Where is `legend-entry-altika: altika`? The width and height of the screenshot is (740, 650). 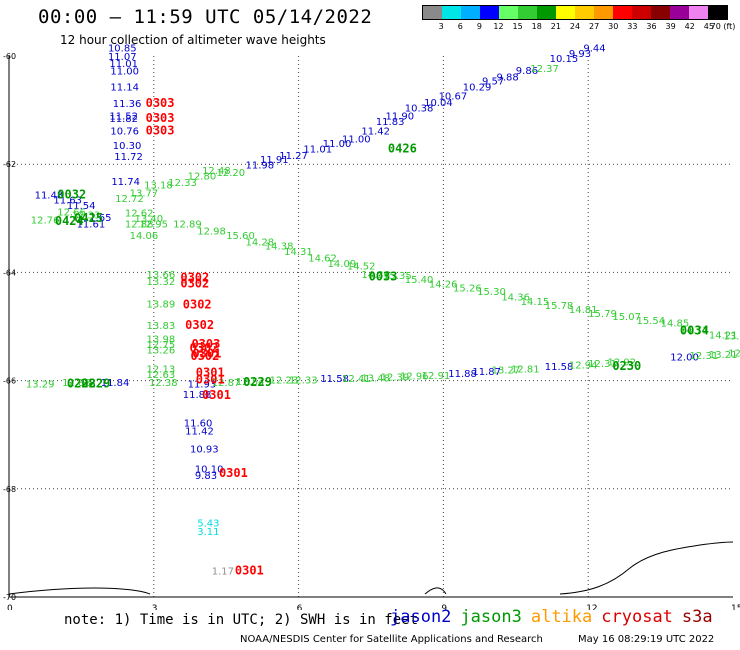 legend-entry-altika: altika is located at coordinates (561, 617).